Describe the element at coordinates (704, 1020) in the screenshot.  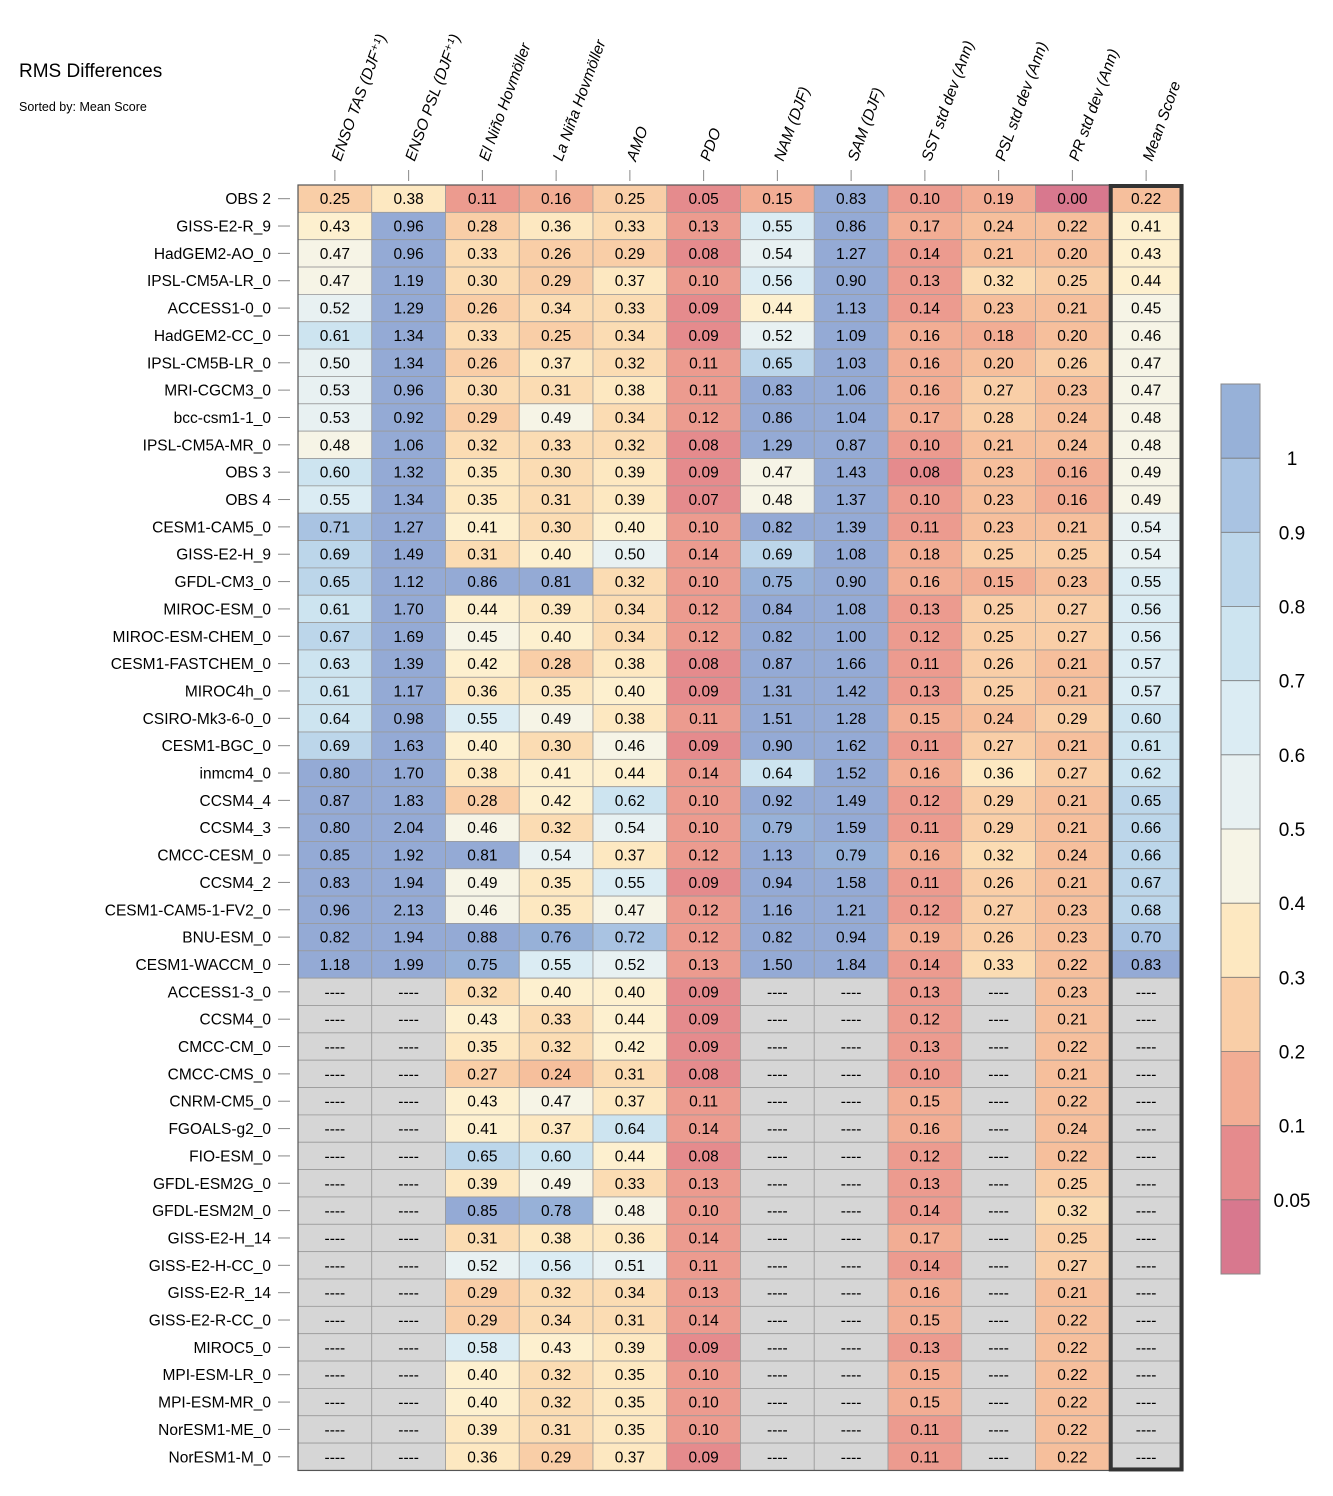
I see `cell-value: 0.09` at that location.